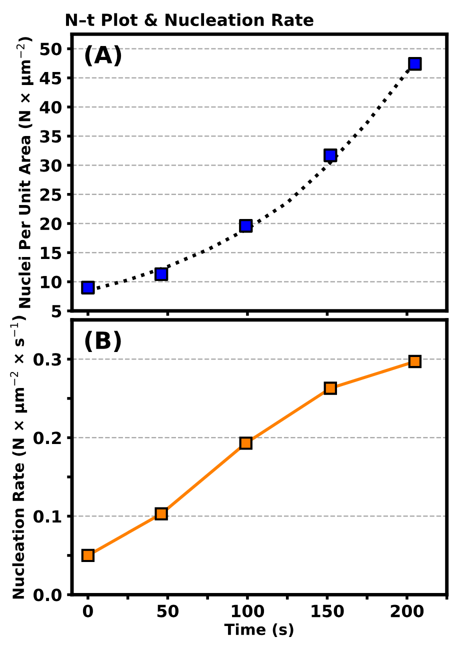  What do you see at coordinates (168, 611) in the screenshot?
I see `x-tick-label: 50` at bounding box center [168, 611].